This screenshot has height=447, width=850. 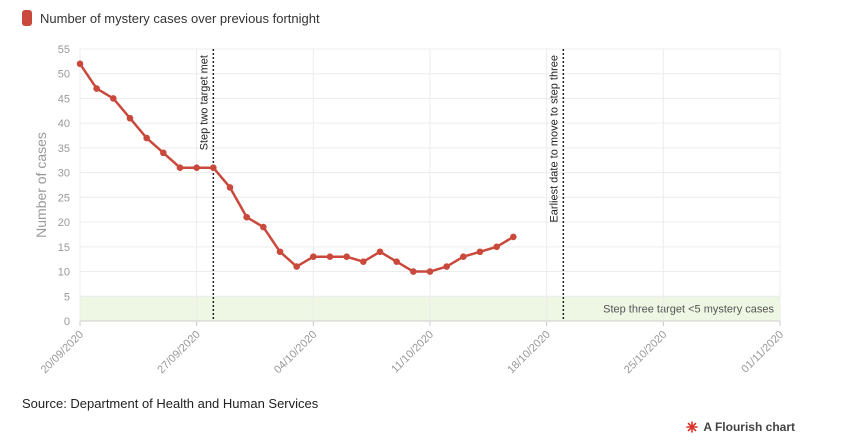 What do you see at coordinates (692, 427) in the screenshot?
I see `flourish-logo-icon` at bounding box center [692, 427].